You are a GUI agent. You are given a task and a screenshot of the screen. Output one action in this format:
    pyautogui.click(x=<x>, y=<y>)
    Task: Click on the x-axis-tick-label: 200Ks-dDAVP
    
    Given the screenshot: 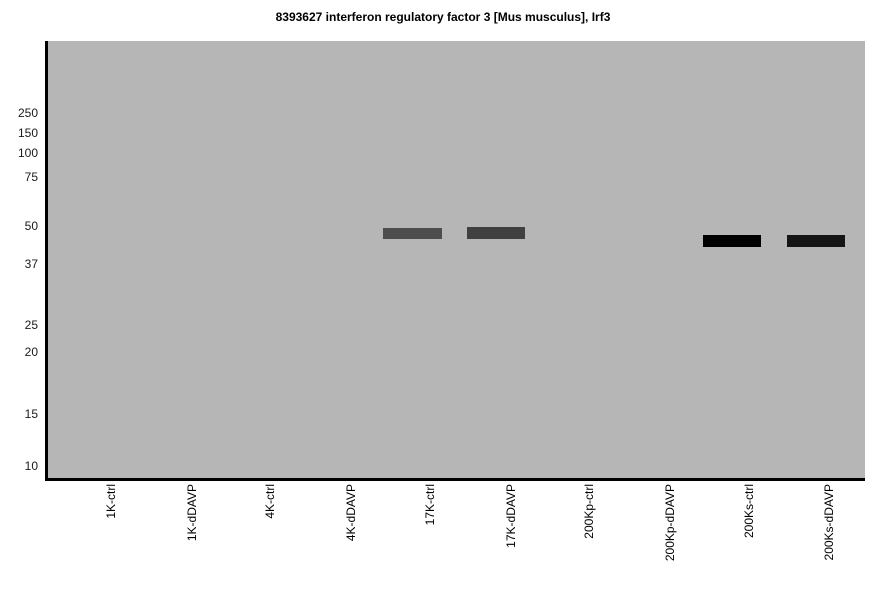 What is the action you would take?
    pyautogui.click(x=829, y=522)
    